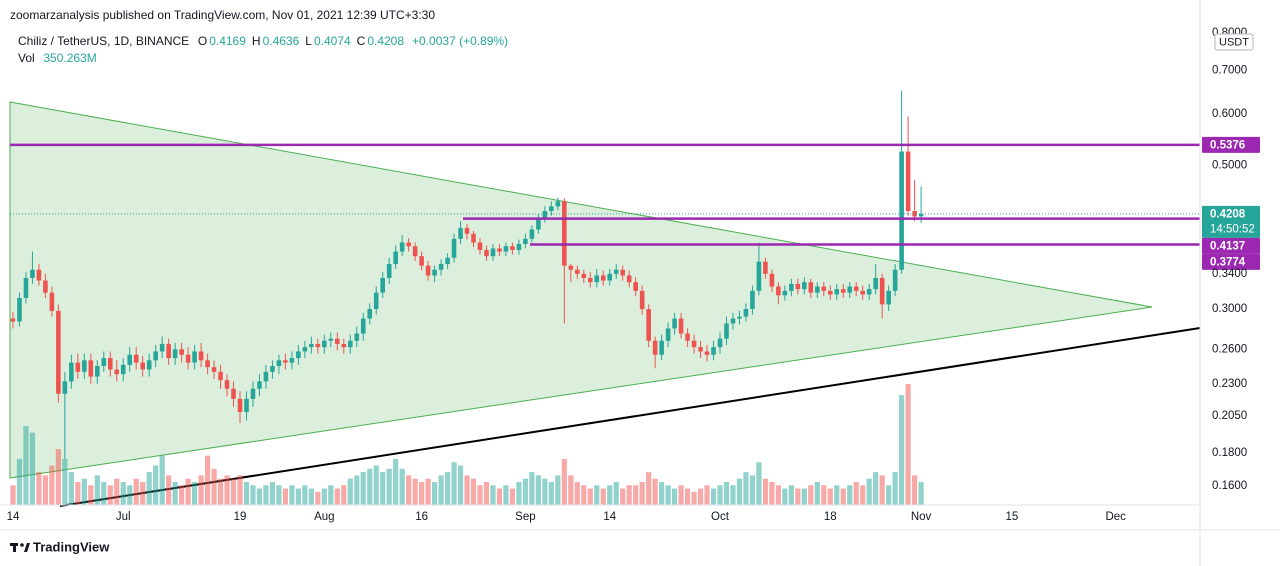 The image size is (1280, 566). Describe the element at coordinates (1228, 262) in the screenshot. I see `level-label: 0.3774` at that location.